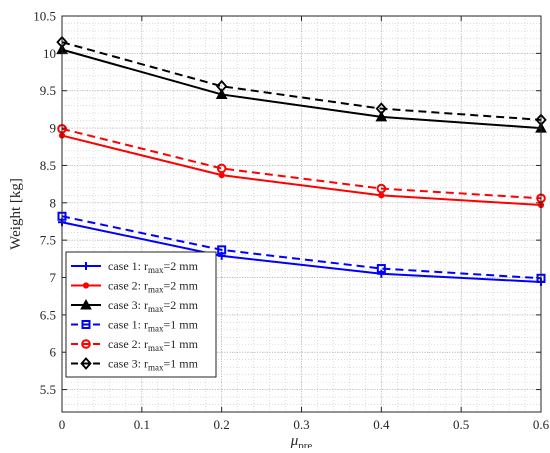 The height and width of the screenshot is (453, 550). I want to click on legend-label: case 1: rmax=1 mm, so click(153, 326).